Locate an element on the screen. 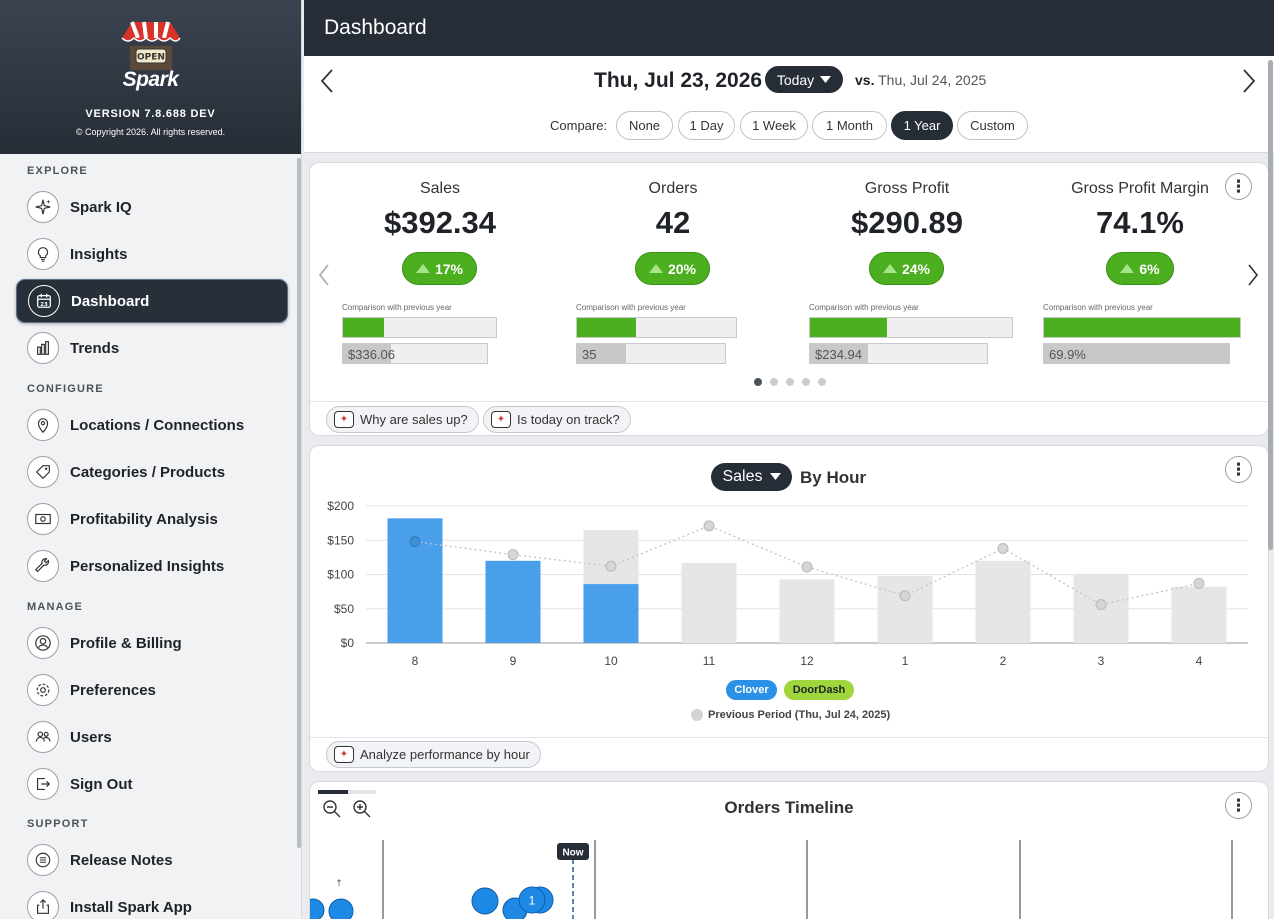 The image size is (1274, 919). sidebar-item-spark-iq: Spark IQ is located at coordinates (152, 207).